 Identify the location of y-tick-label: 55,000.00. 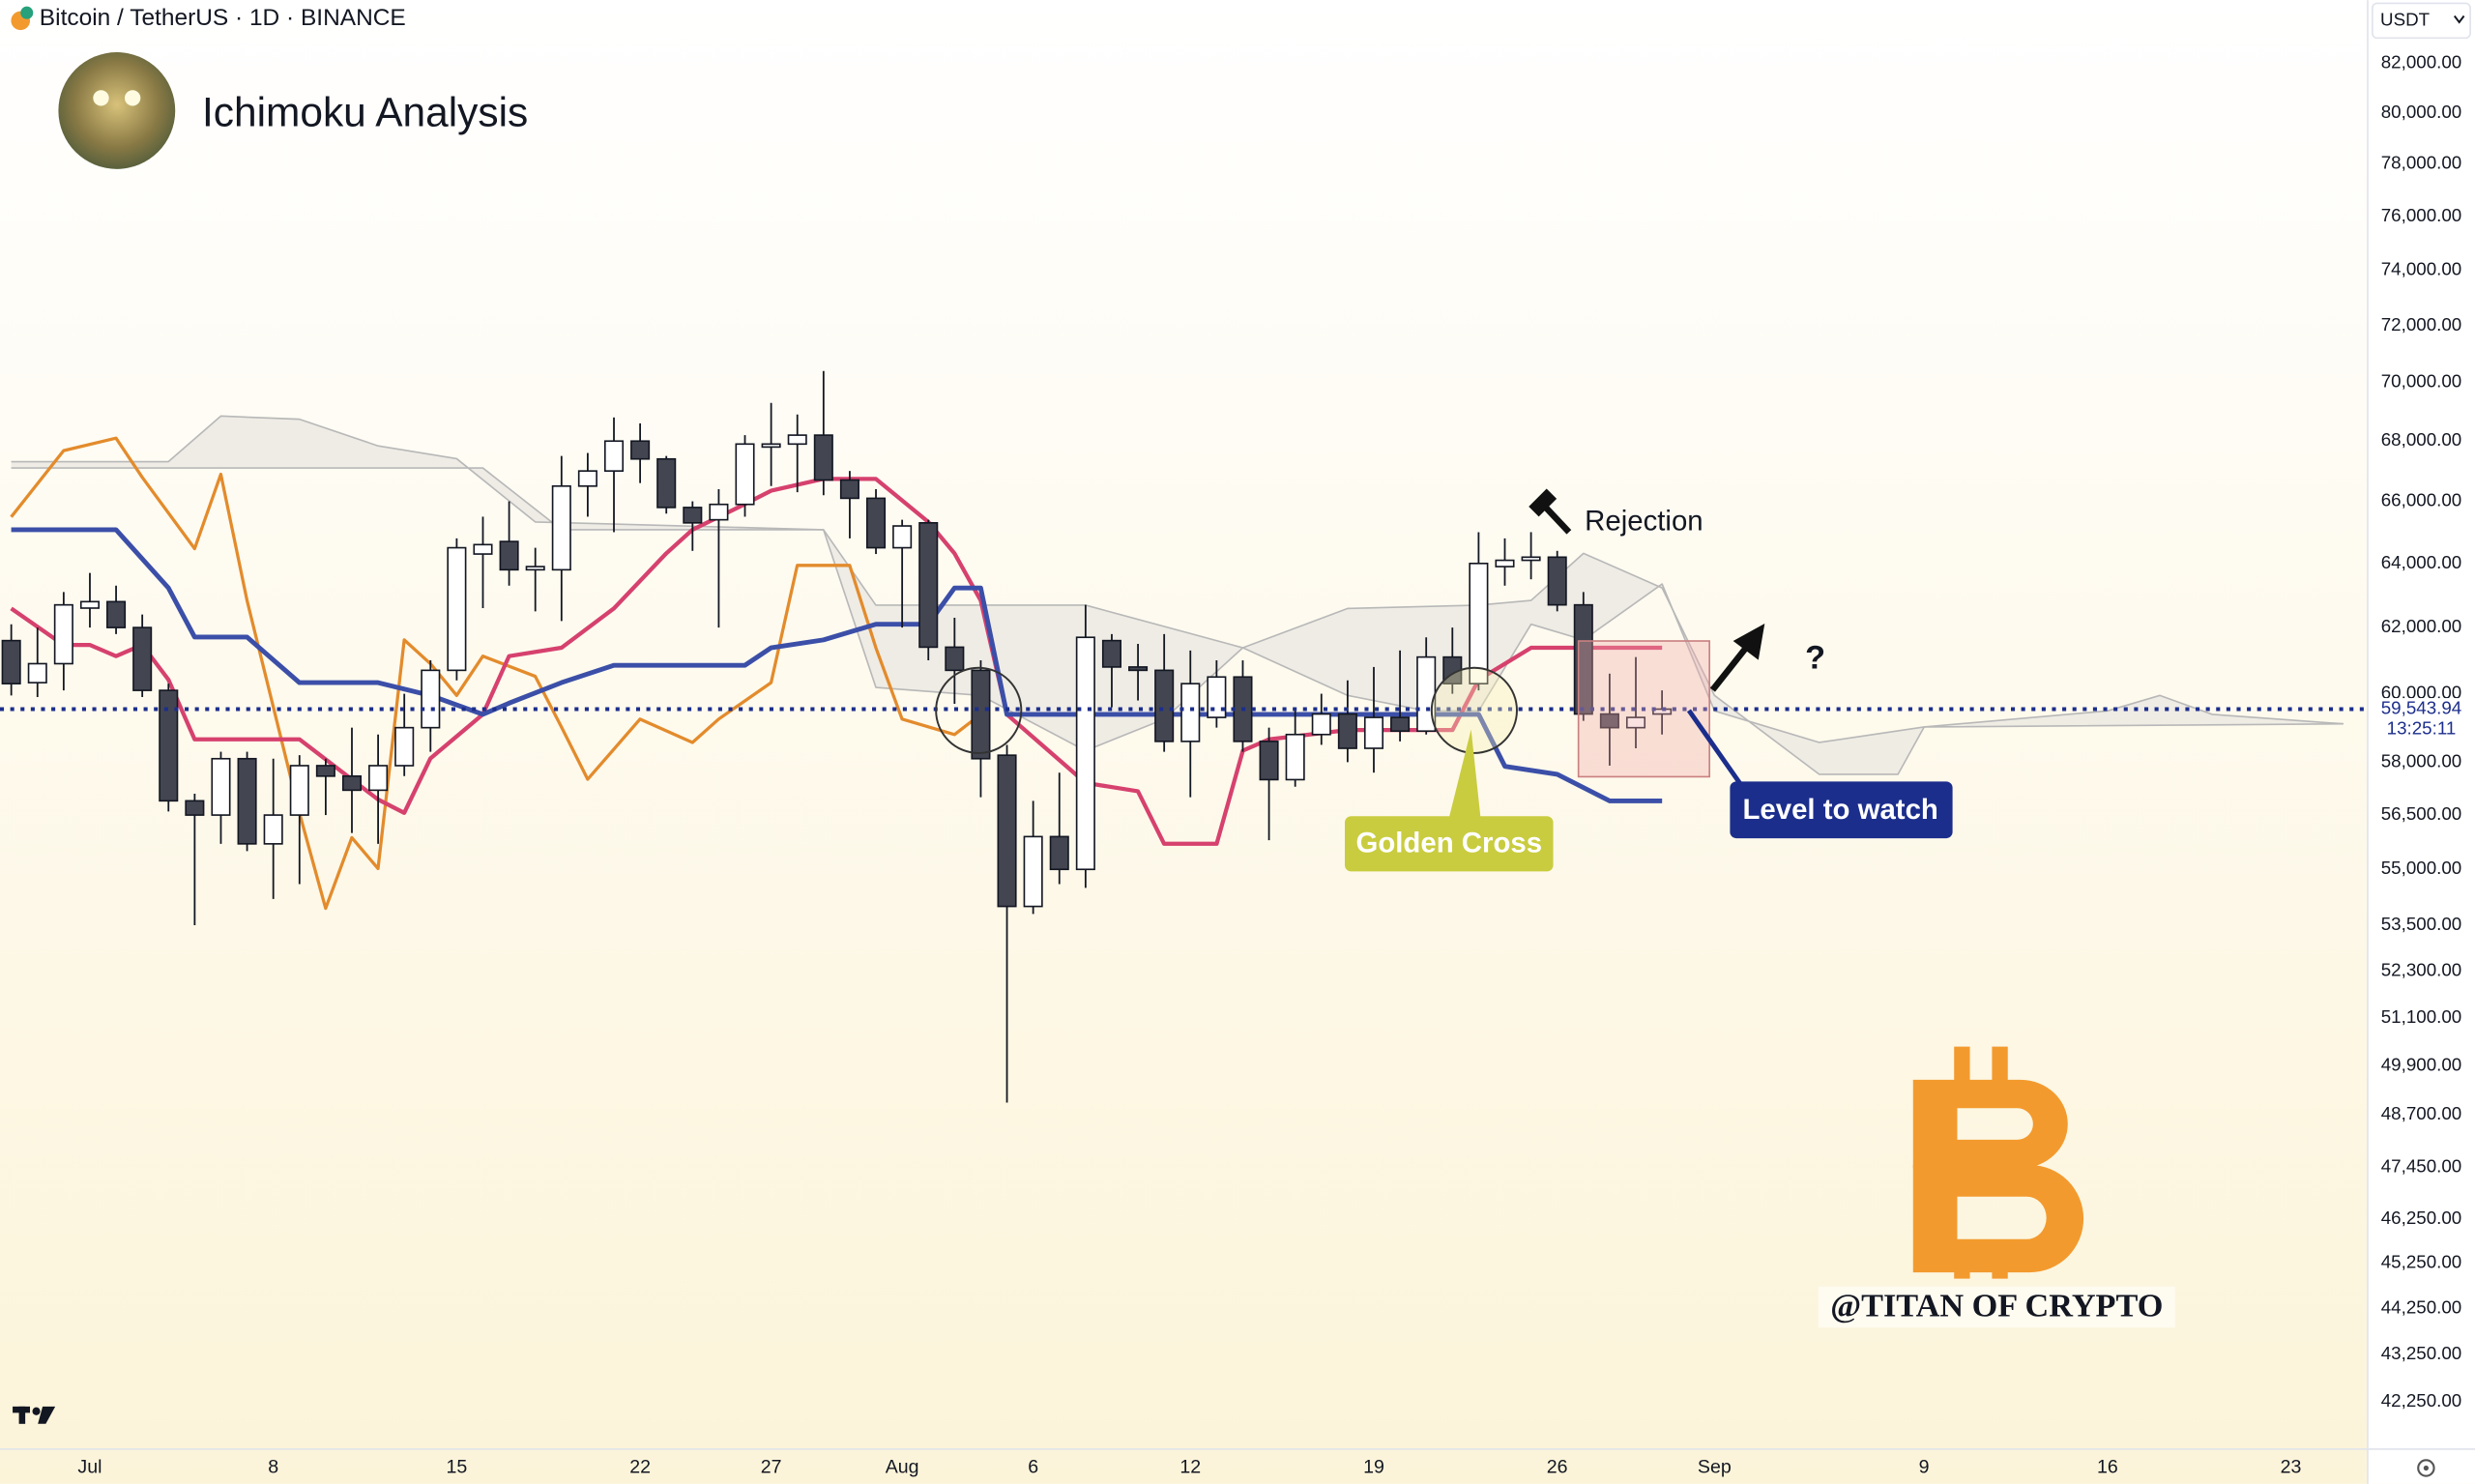
(2421, 868).